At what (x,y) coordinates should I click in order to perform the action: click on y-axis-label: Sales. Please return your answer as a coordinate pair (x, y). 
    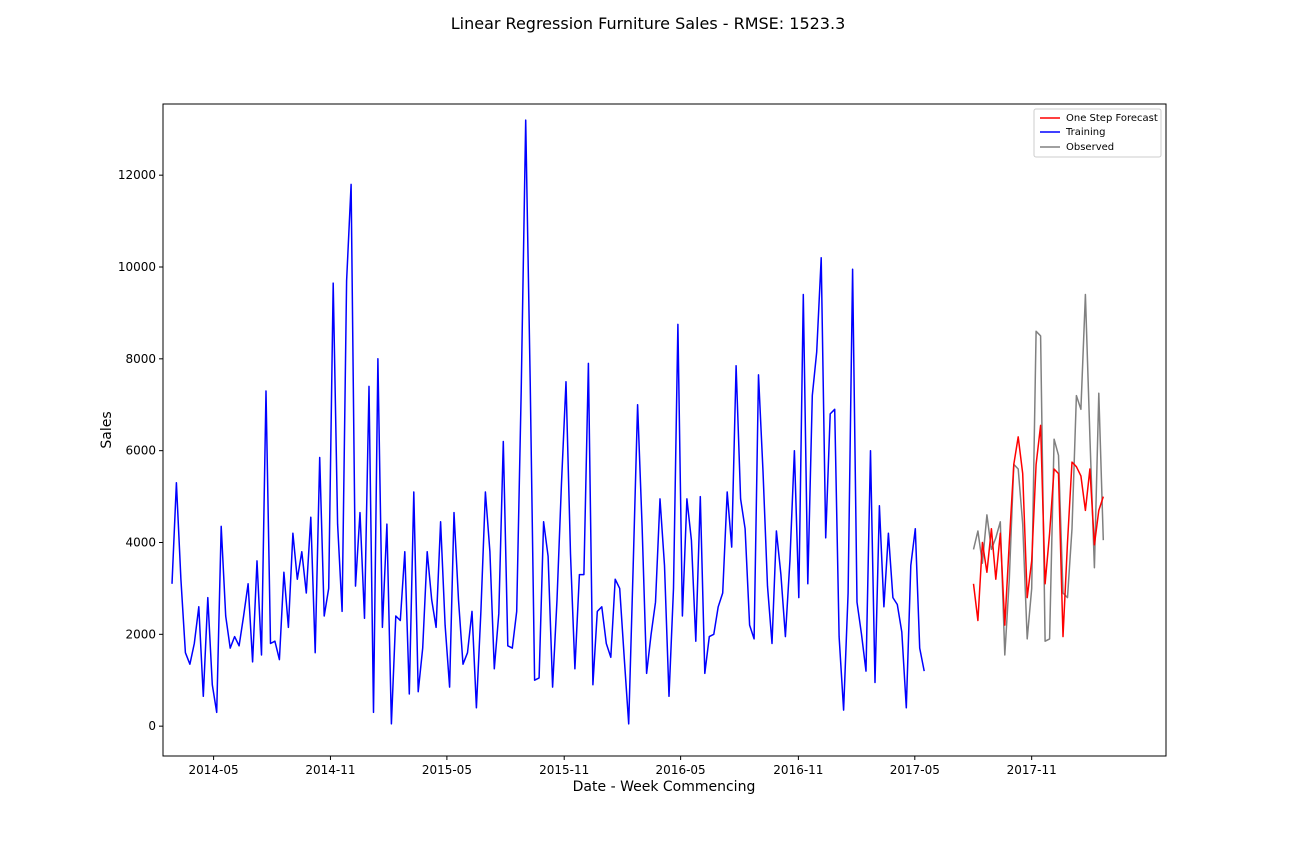
    Looking at the image, I should click on (107, 429).